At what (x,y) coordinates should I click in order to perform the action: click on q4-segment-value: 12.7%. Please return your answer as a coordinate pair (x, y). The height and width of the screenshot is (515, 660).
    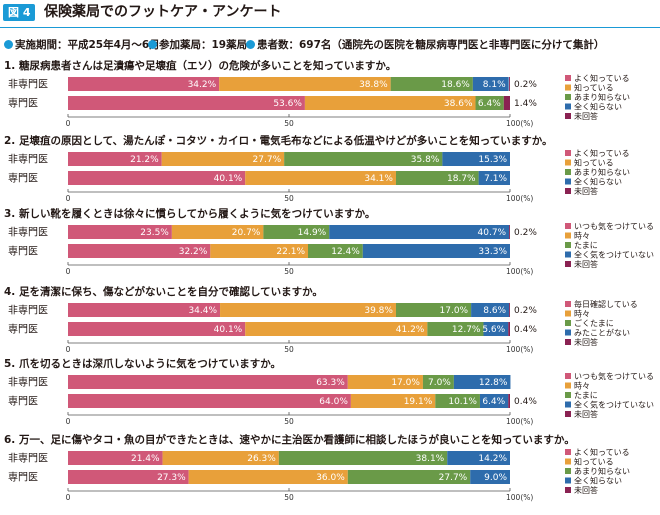
    Looking at the image, I should click on (466, 330).